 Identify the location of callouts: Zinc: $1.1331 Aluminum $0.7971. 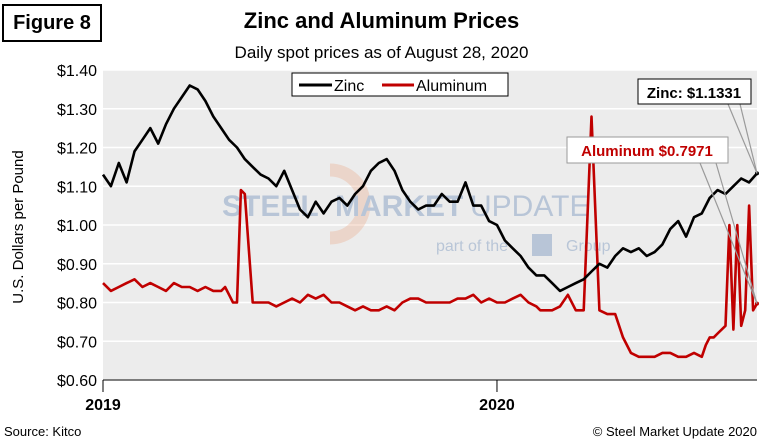
(662, 191).